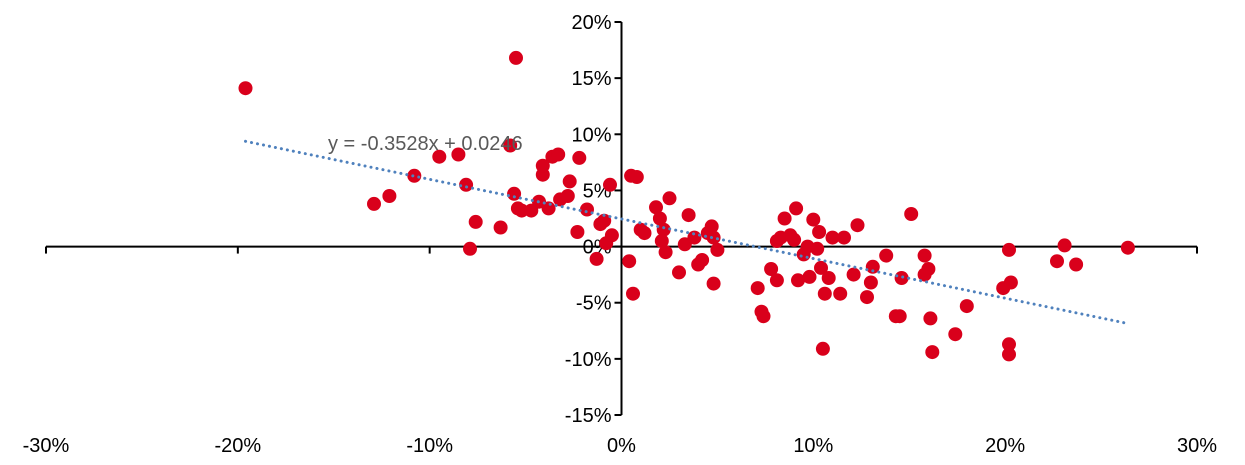 The height and width of the screenshot is (465, 1245). What do you see at coordinates (591, 135) in the screenshot?
I see `y-tick-label: 10%` at bounding box center [591, 135].